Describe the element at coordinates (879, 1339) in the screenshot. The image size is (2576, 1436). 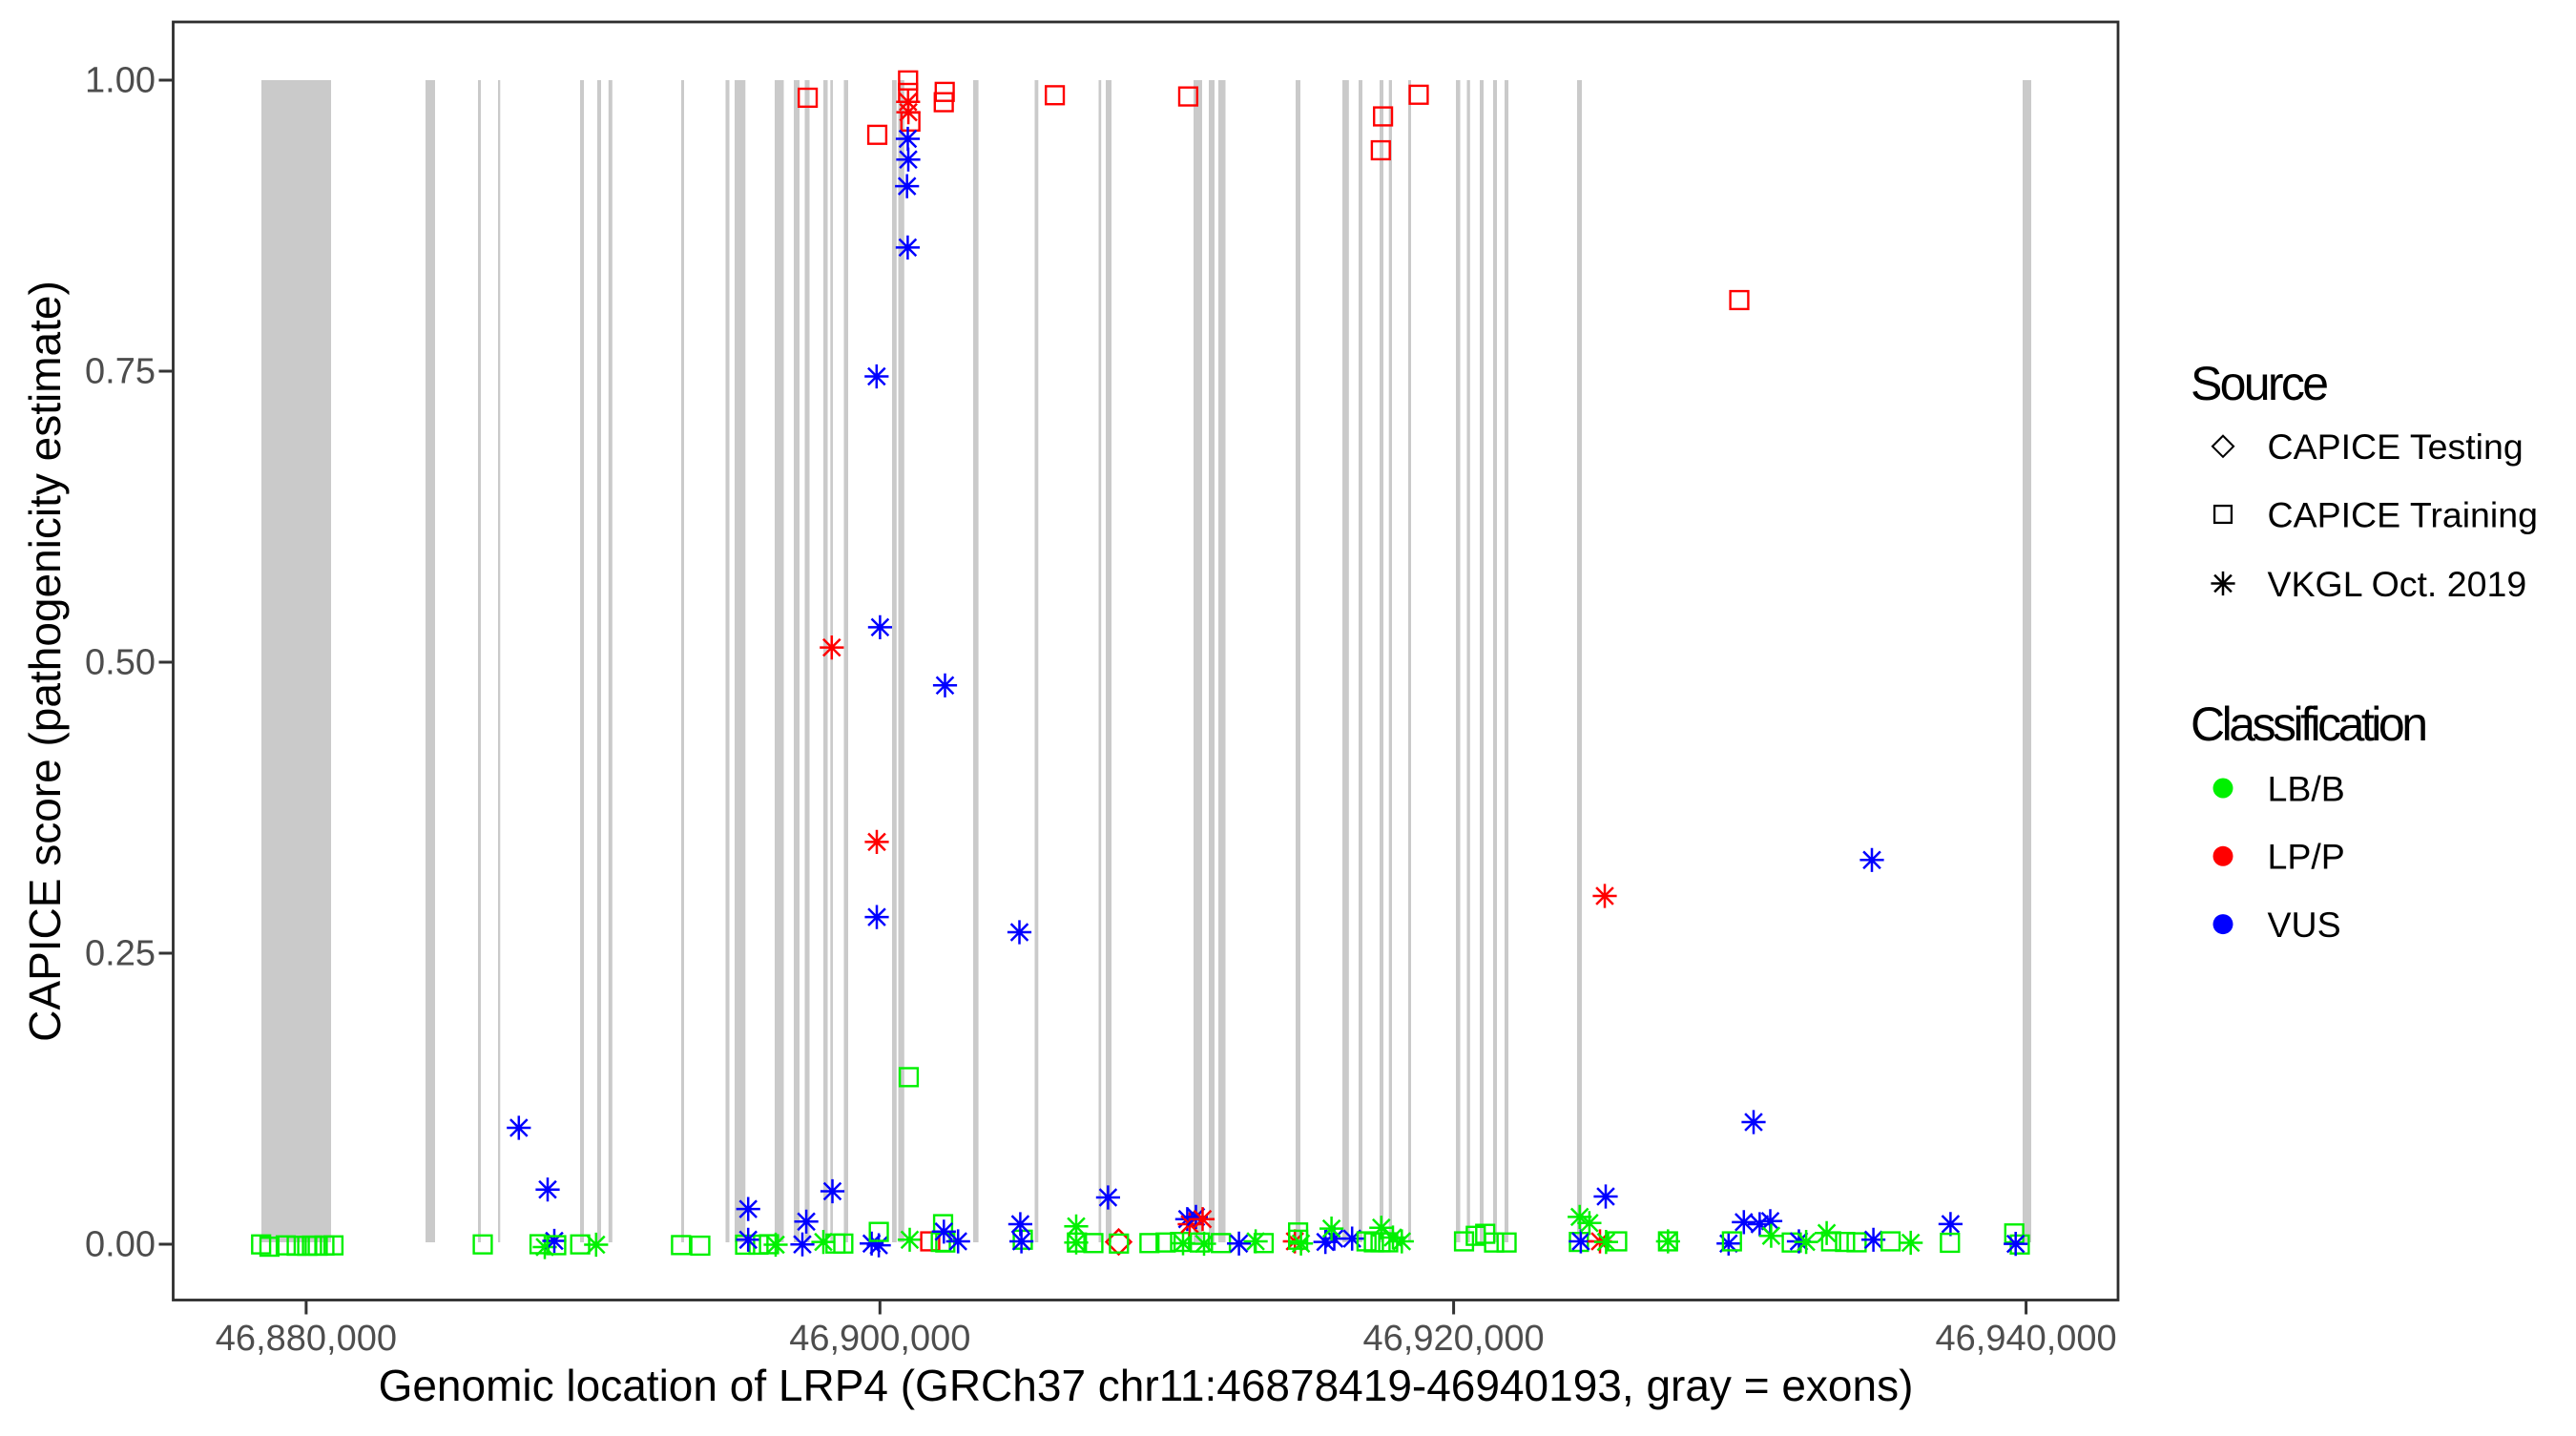
I see `svg-text: 46,900,000` at that location.